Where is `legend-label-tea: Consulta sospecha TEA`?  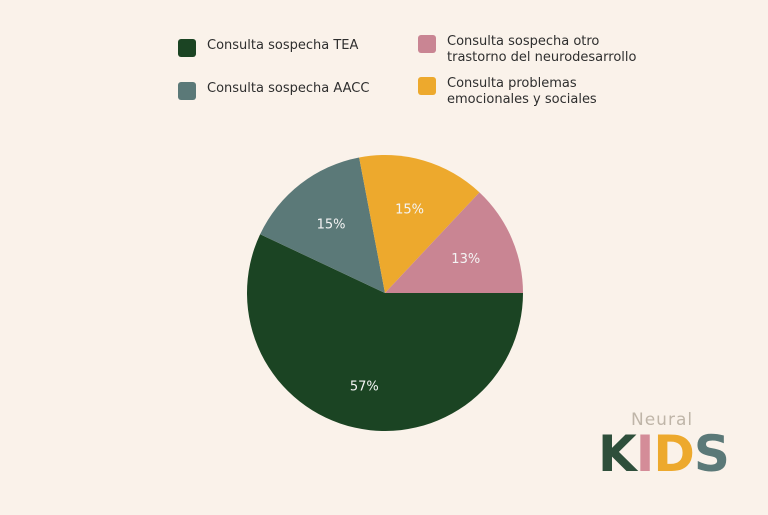
legend-label-tea: Consulta sospecha TEA is located at coordinates (283, 45).